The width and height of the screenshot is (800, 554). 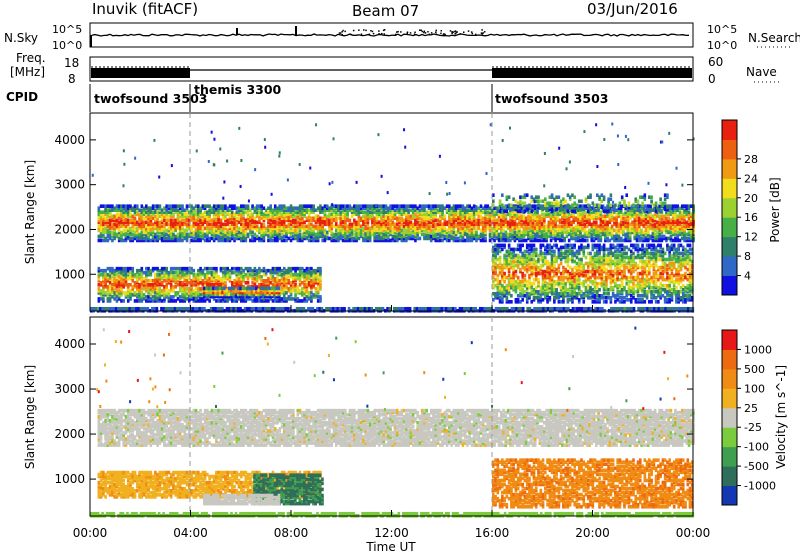 What do you see at coordinates (385, 11) in the screenshot?
I see `beam-title: Beam 07` at bounding box center [385, 11].